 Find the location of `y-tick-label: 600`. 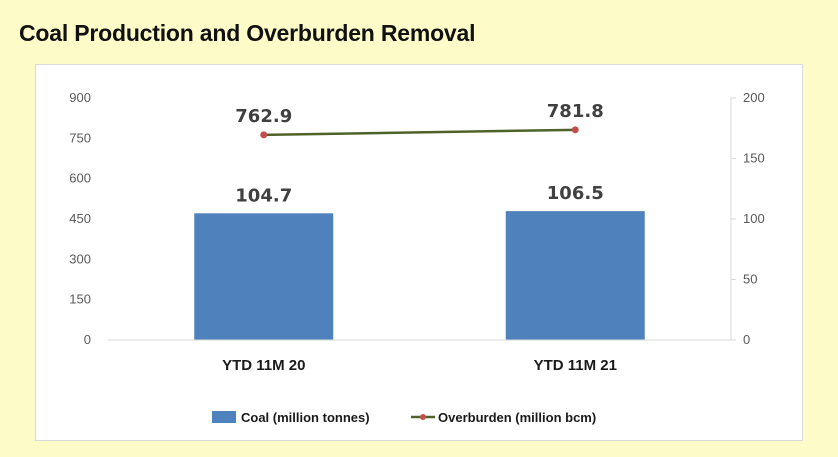

y-tick-label: 600 is located at coordinates (80, 178).